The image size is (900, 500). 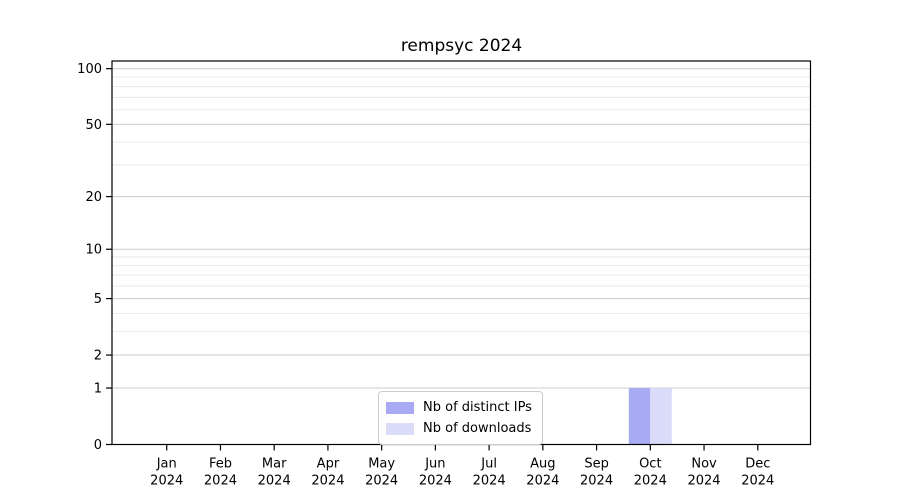 What do you see at coordinates (542, 464) in the screenshot?
I see `x-tick-label-month: Aug` at bounding box center [542, 464].